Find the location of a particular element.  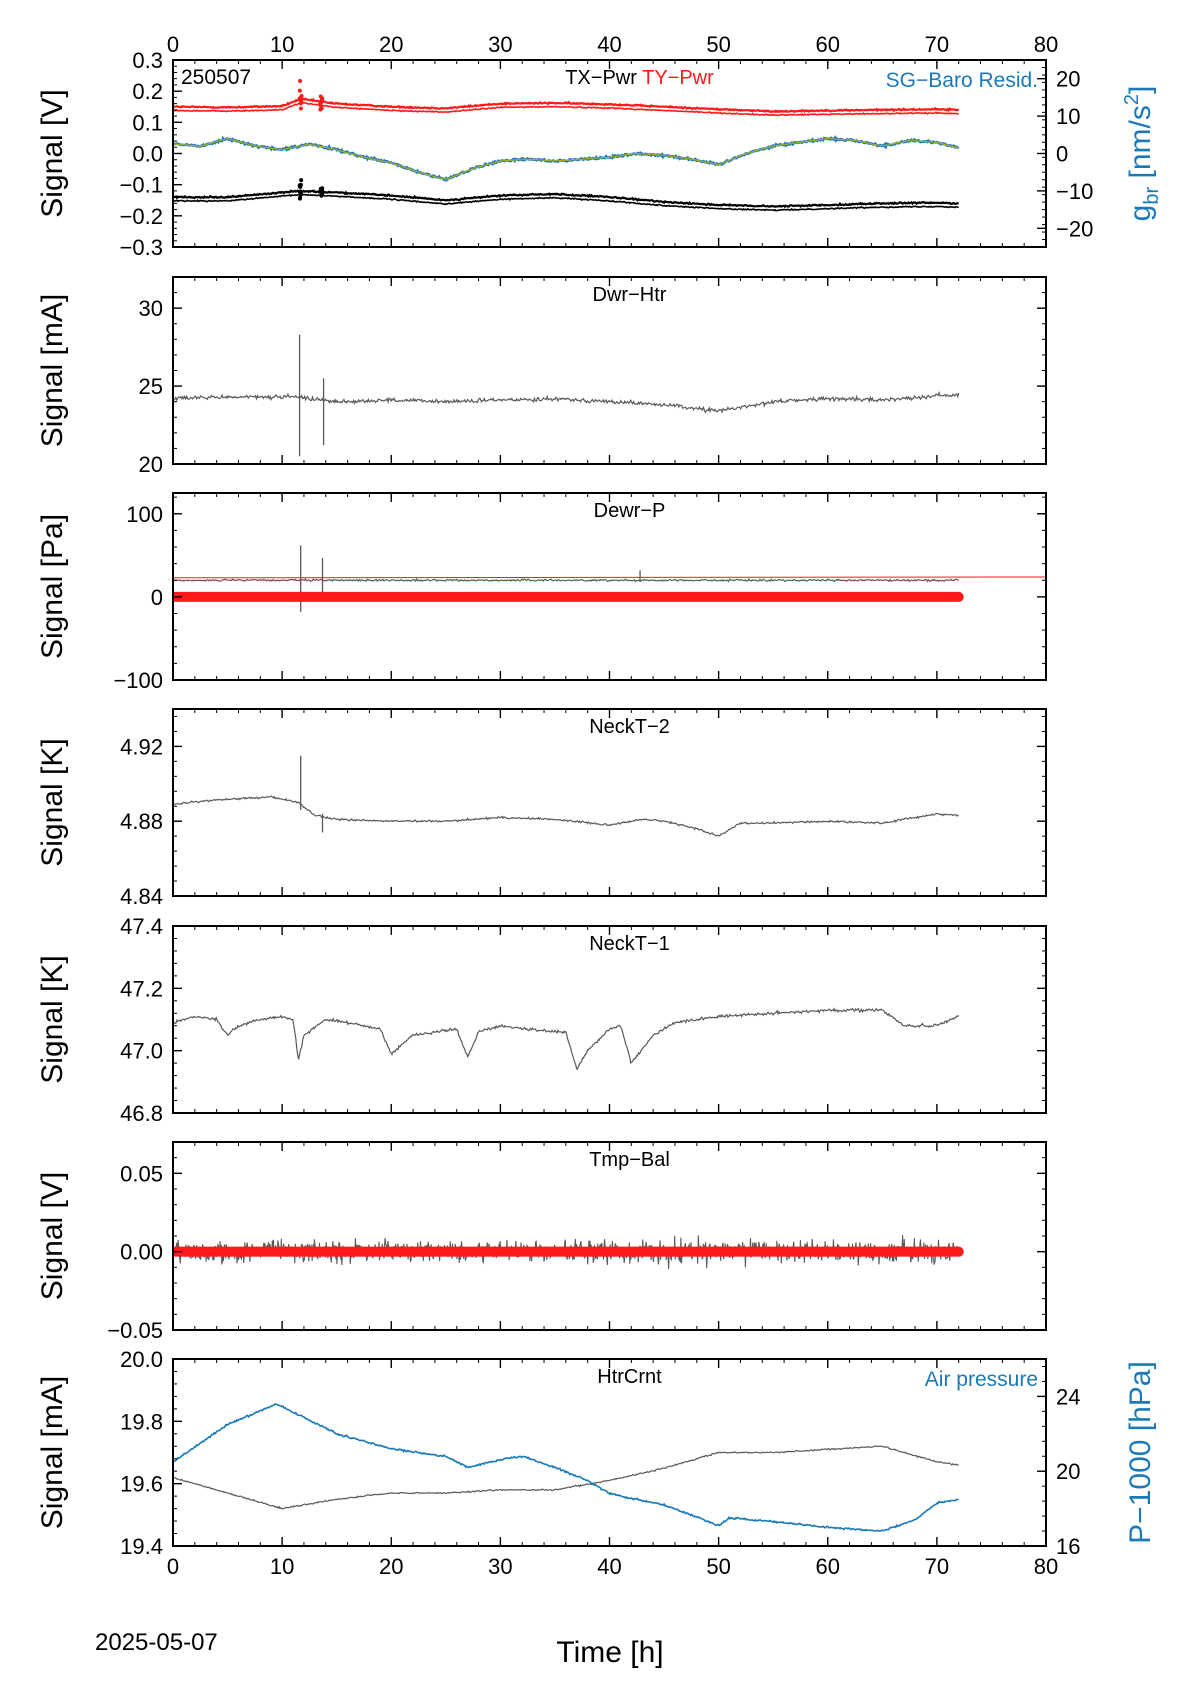

panel-p5: 46.8 47.0 47.2 47.4 Signal [K] NeckT−1 is located at coordinates (541, 1020).